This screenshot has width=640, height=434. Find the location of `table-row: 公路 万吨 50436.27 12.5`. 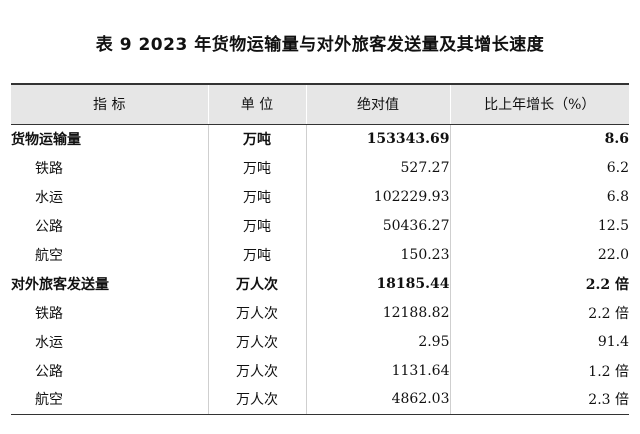

table-row: 公路 万吨 50436.27 12.5 is located at coordinates (320, 225).